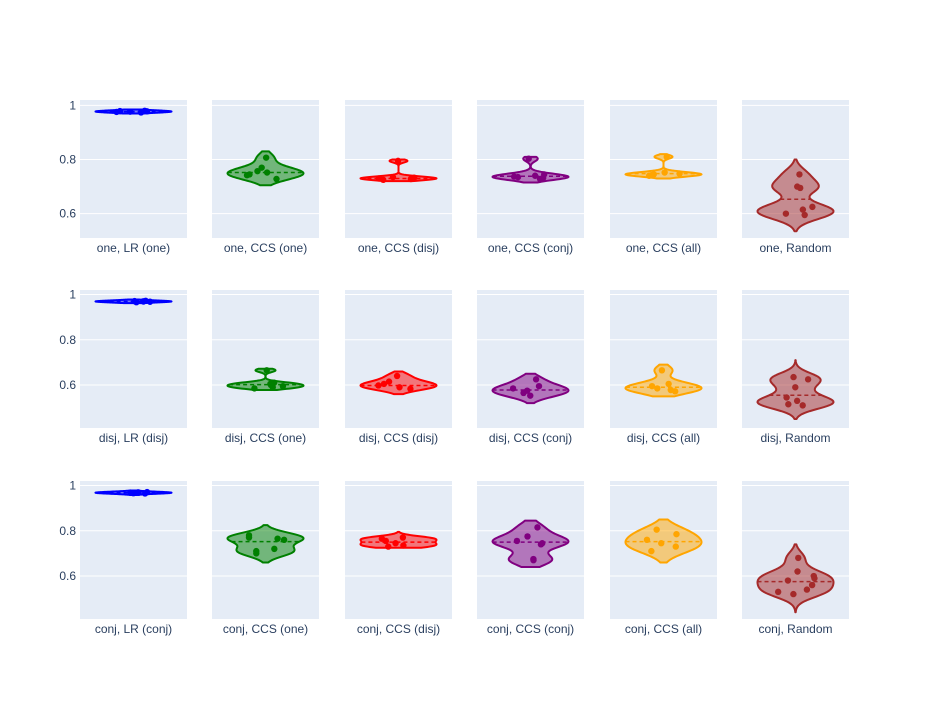  I want to click on violin-panel: one, CCS (all), so click(663, 177).